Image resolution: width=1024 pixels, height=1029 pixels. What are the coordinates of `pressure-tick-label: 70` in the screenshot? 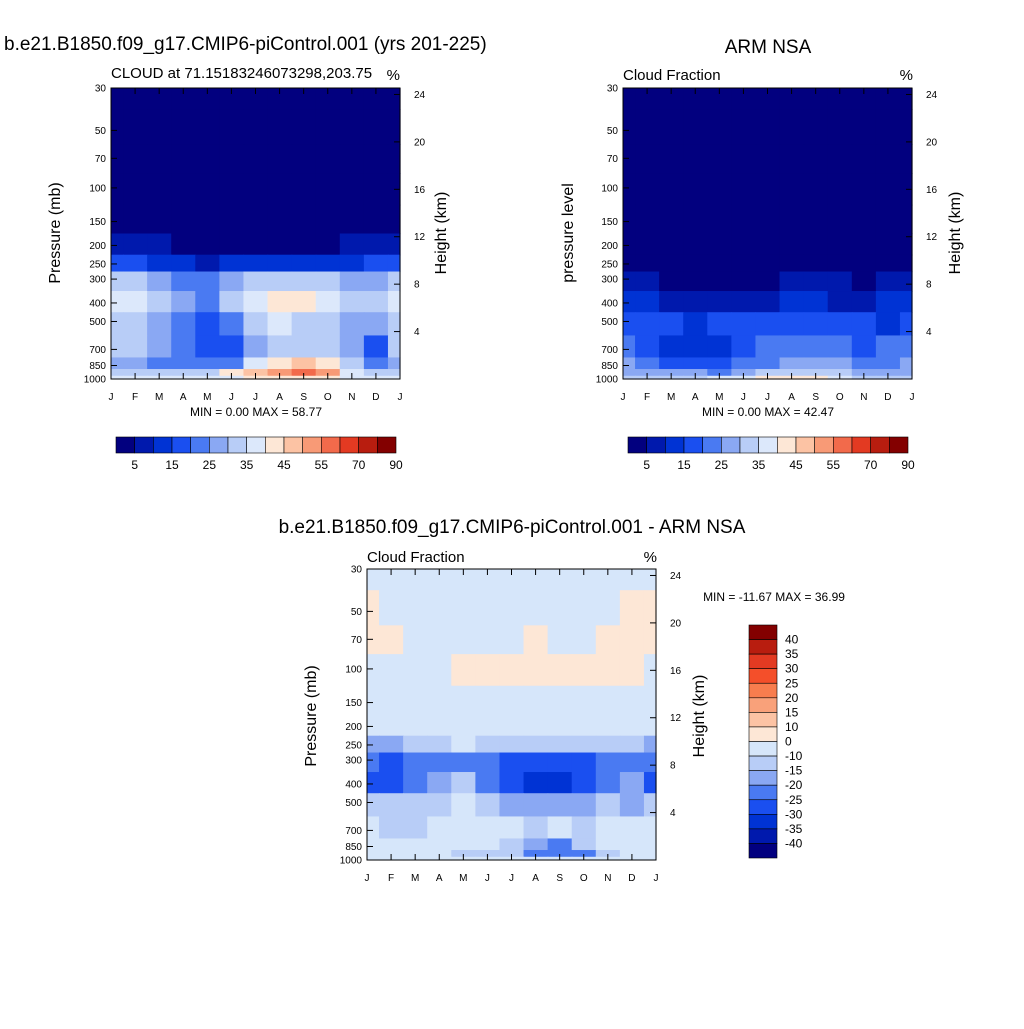 It's located at (613, 159).